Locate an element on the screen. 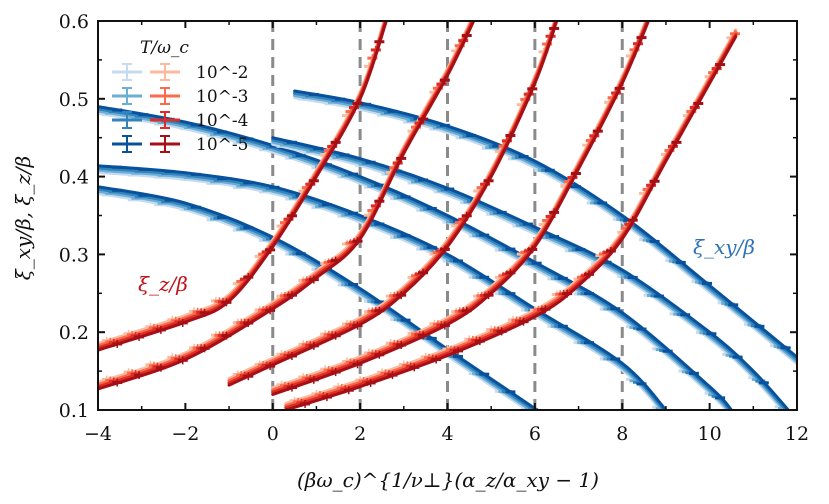  x-tick-label: 10 is located at coordinates (710, 434).